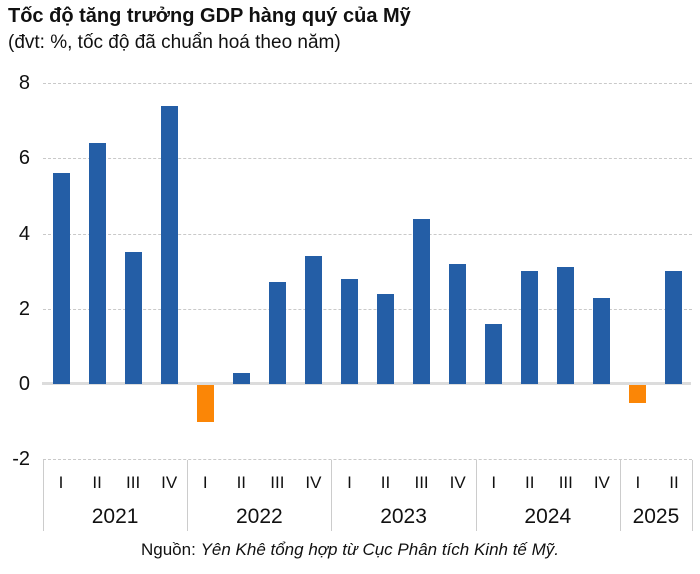  Describe the element at coordinates (458, 323) in the screenshot. I see `bar-2023-IV` at that location.